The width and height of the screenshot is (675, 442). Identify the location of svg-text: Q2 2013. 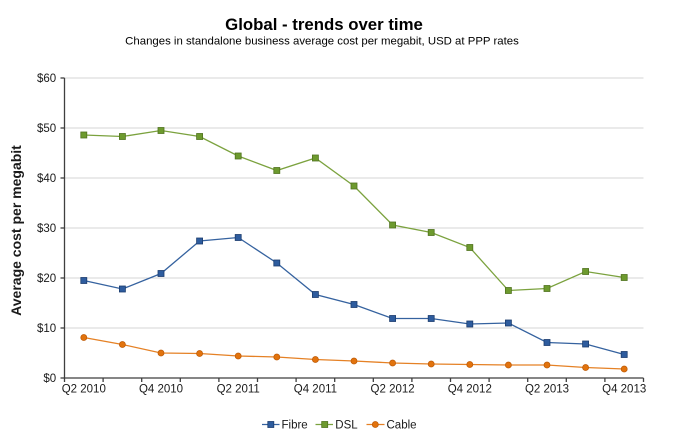
(547, 390).